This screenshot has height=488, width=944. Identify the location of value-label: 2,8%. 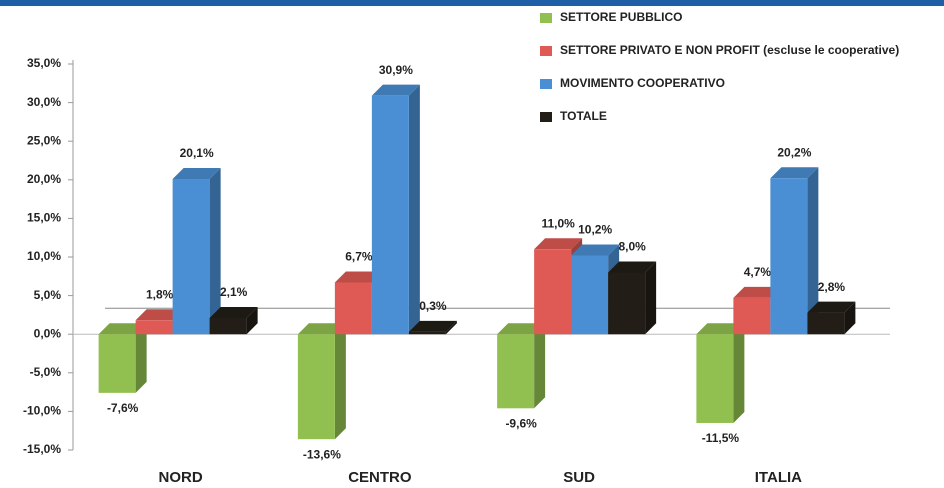
(832, 287).